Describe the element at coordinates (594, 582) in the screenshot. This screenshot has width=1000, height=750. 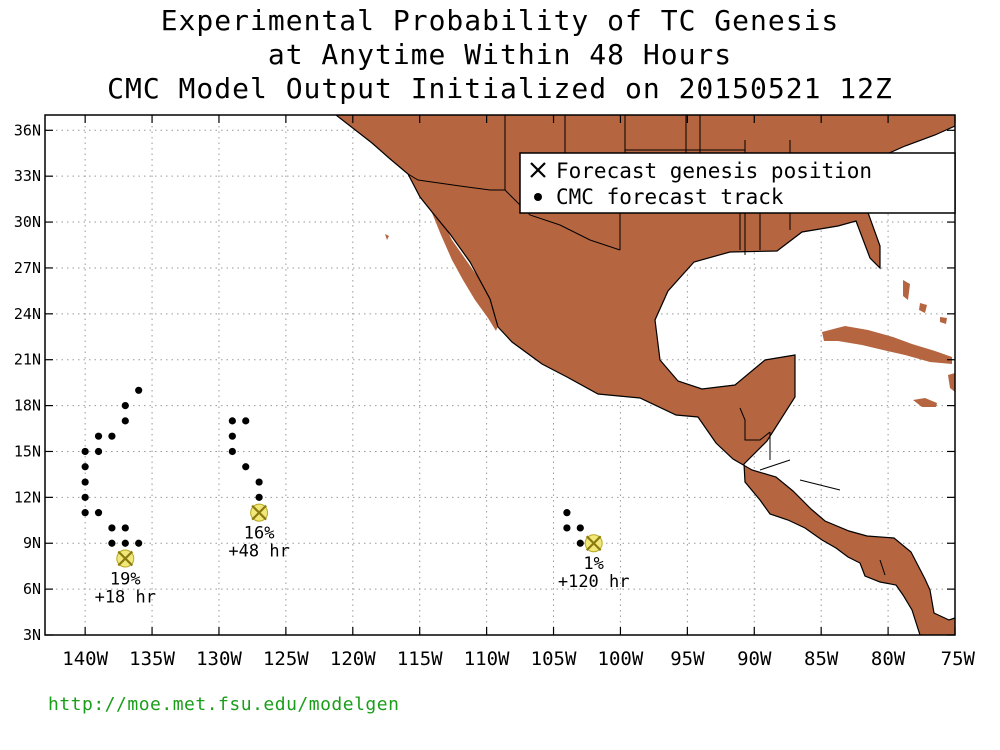
I see `genesis-lead-time: +120 hr` at that location.